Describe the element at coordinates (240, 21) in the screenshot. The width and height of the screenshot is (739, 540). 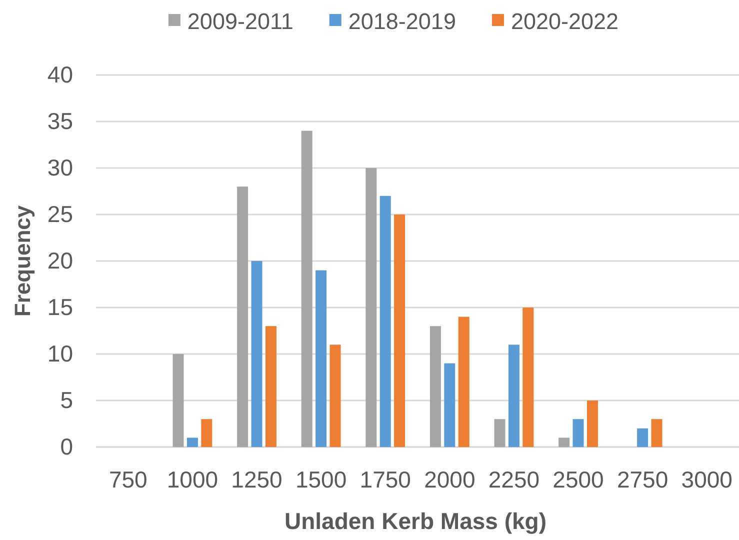
I see `legend-label: 2009-2011` at that location.